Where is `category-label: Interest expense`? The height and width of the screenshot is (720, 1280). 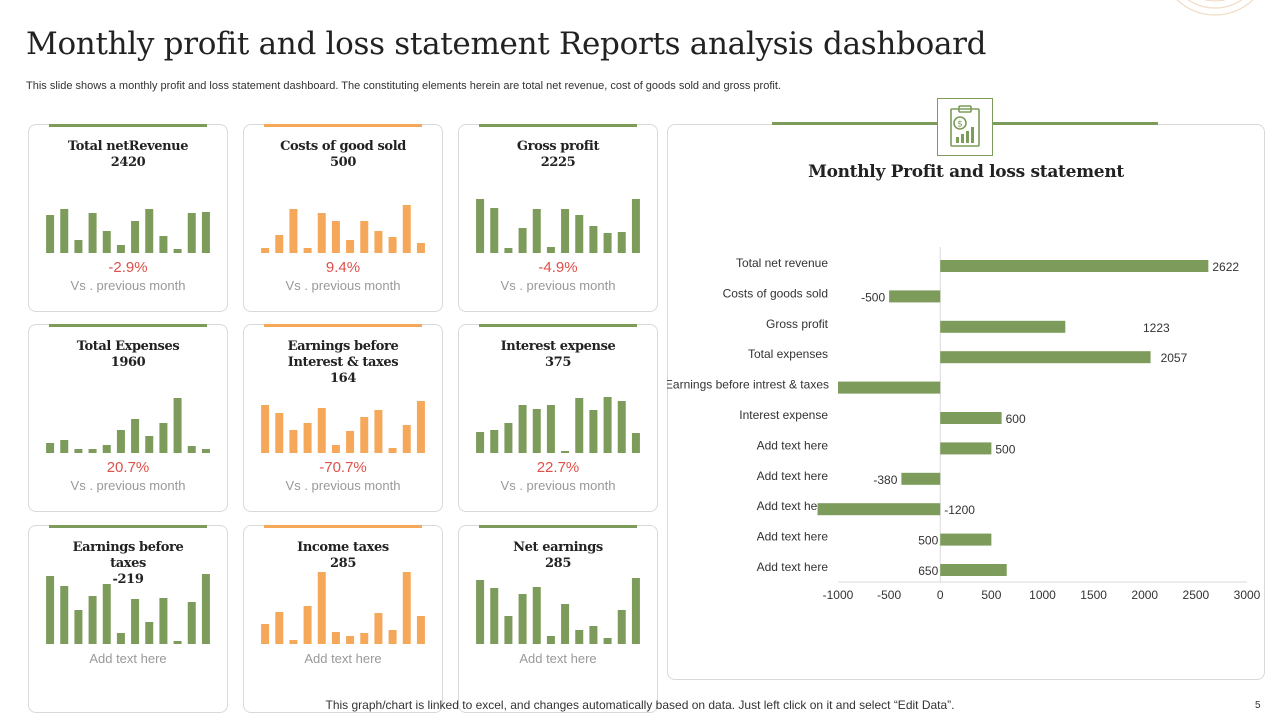 category-label: Interest expense is located at coordinates (783, 415).